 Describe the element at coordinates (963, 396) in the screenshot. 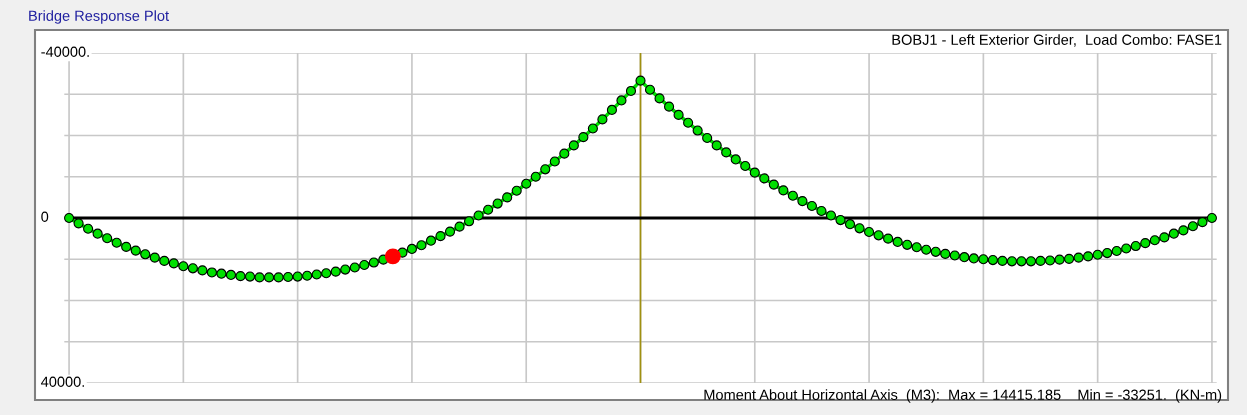

I see `x-axis-title: Moment About Horizontal Axis (M3): Max = 14415.185 Min = -33251. (KN-m)` at that location.